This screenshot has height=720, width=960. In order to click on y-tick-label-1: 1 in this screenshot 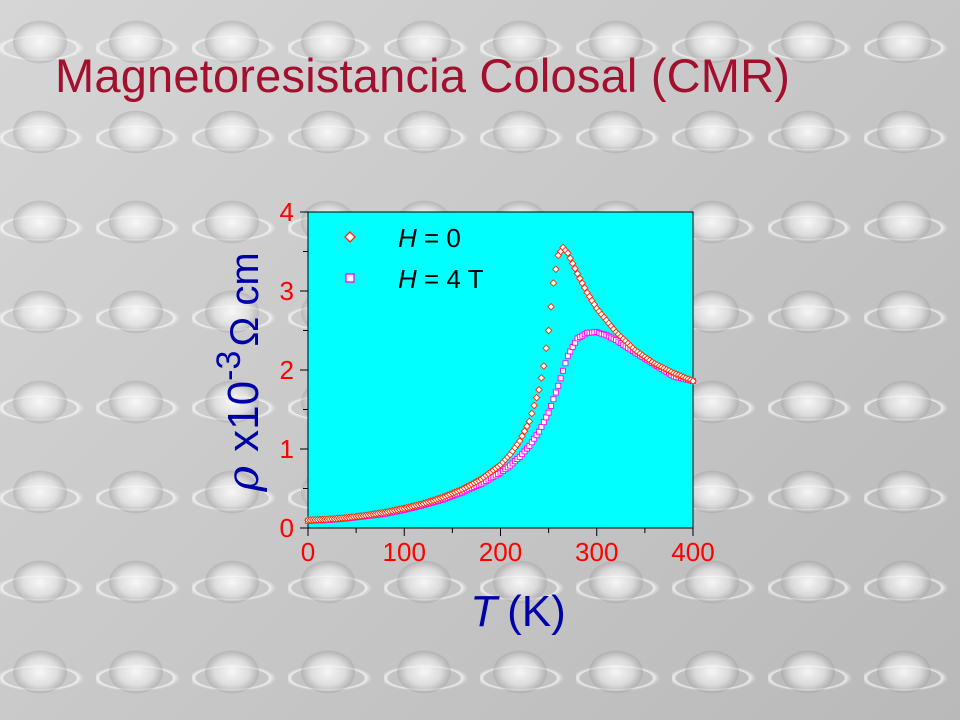, I will do `click(287, 449)`.